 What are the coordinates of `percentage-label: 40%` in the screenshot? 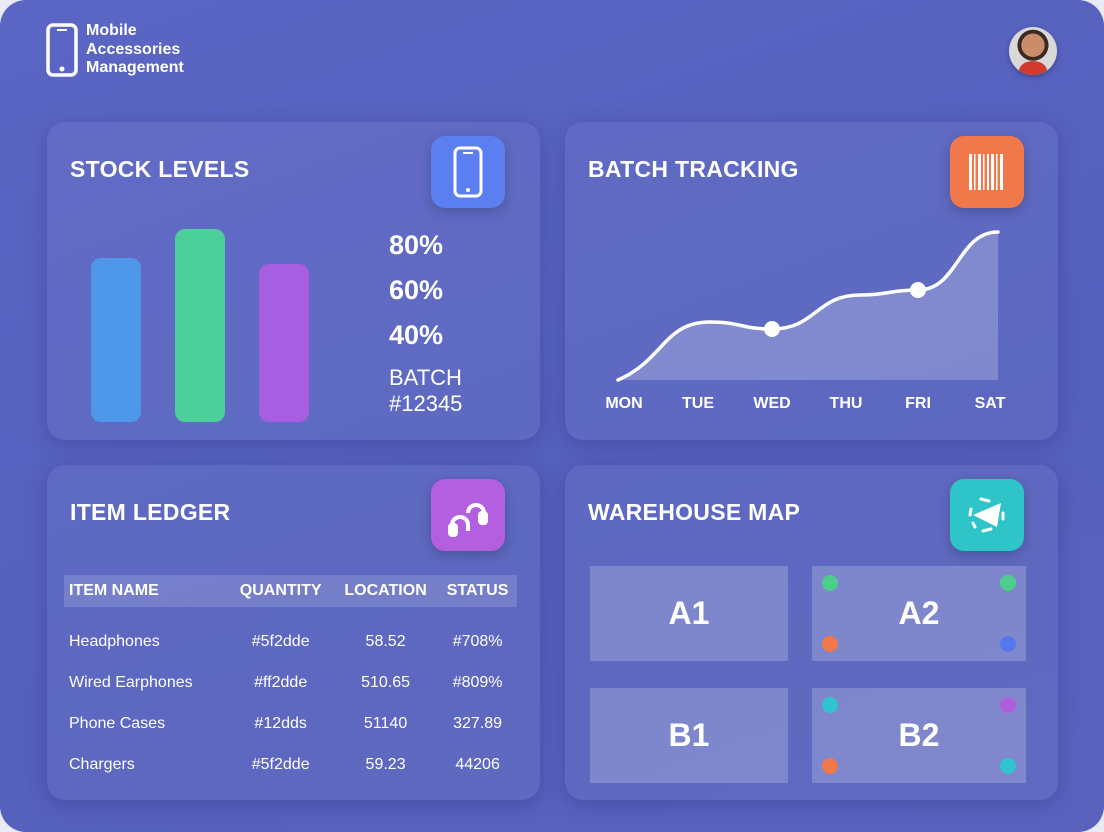 It's located at (416, 335).